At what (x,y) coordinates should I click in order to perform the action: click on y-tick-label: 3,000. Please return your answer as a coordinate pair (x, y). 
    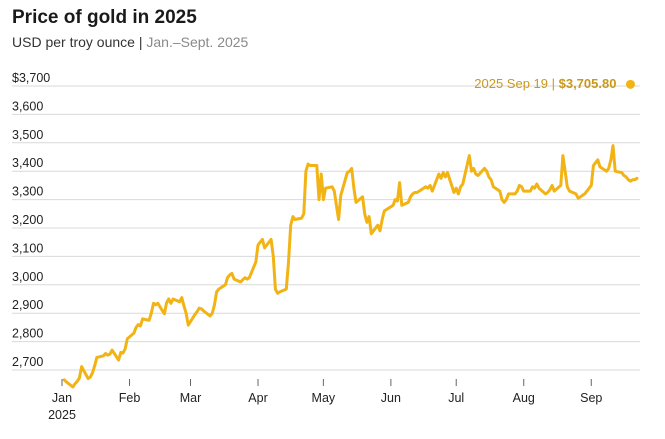
    Looking at the image, I should click on (27, 277).